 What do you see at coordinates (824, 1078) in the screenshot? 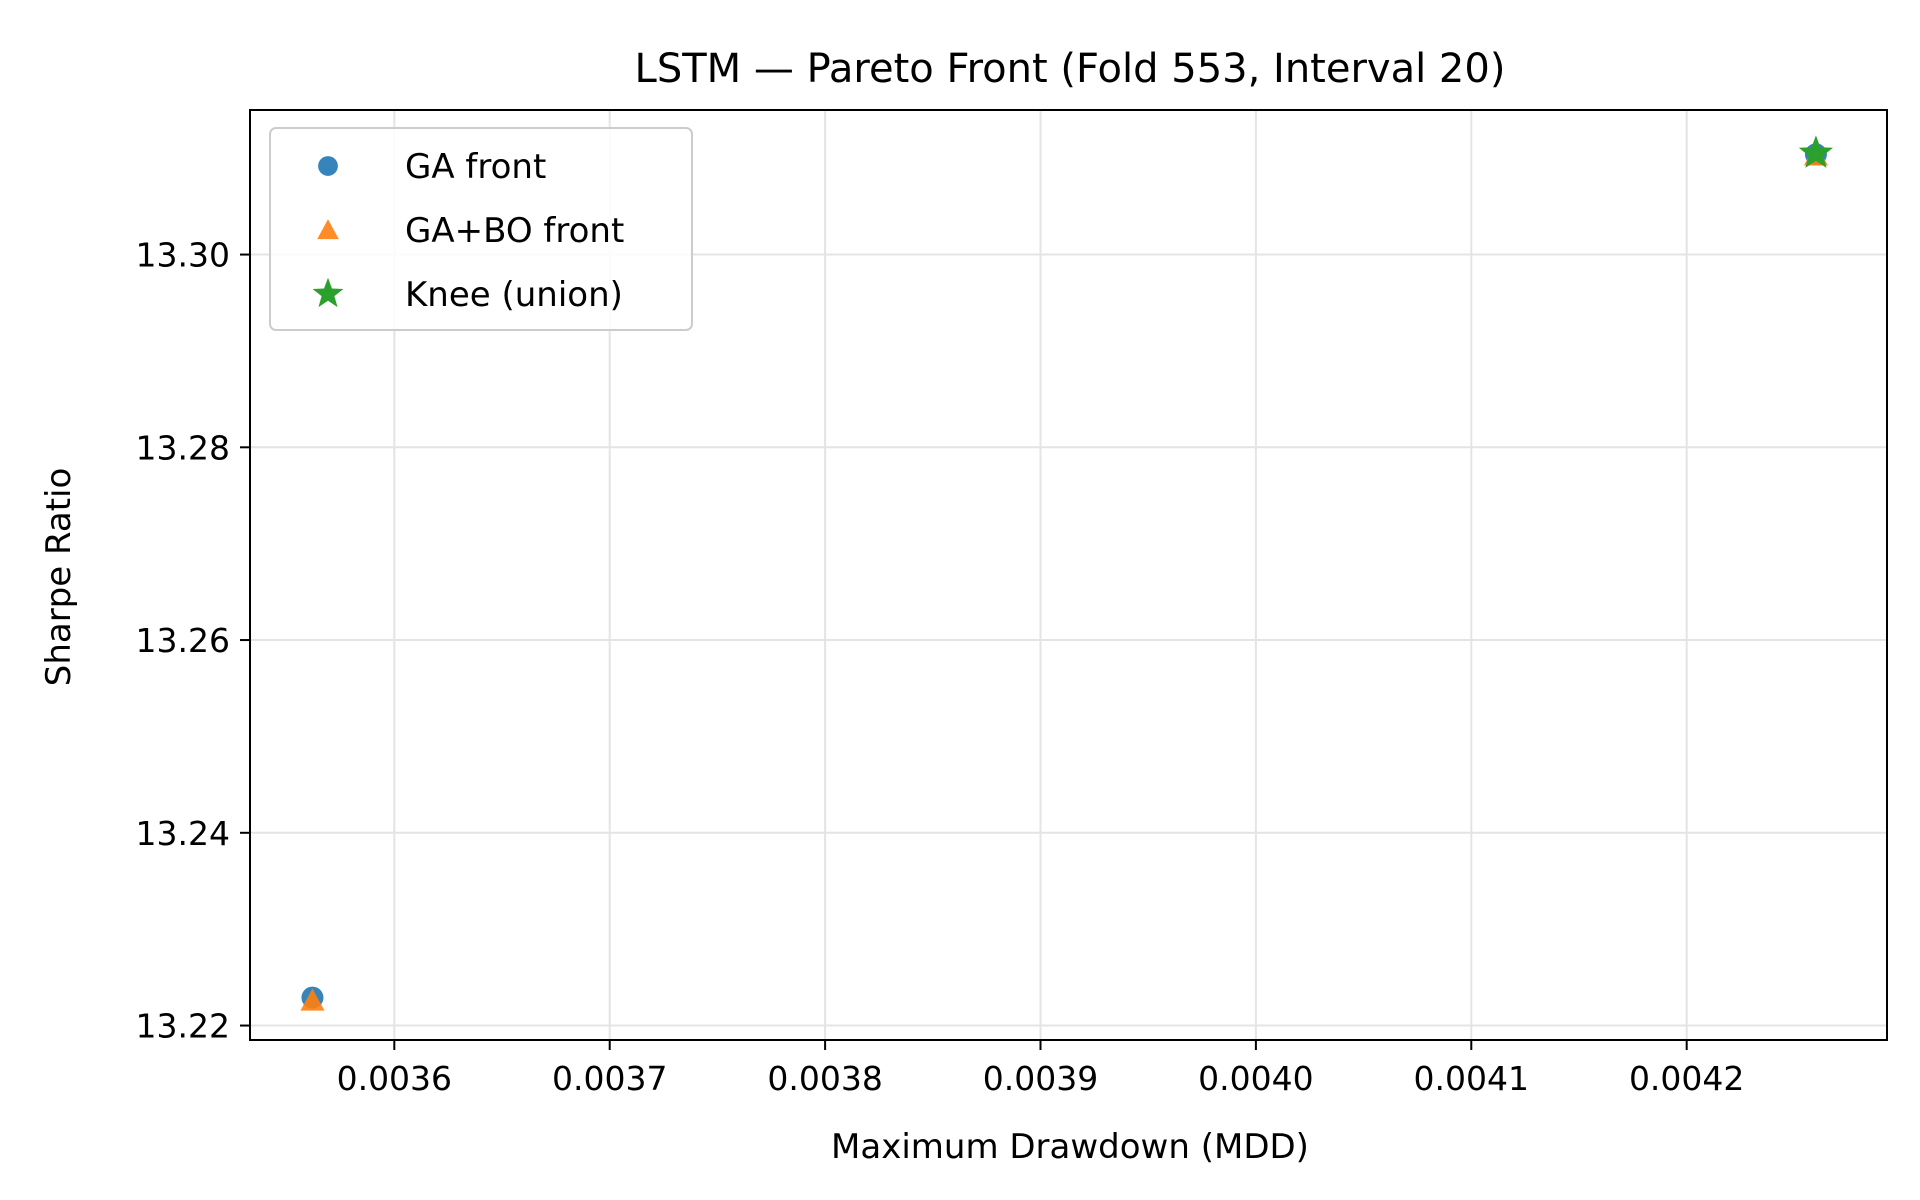
I see `x-tick-label: 0.0038` at bounding box center [824, 1078].